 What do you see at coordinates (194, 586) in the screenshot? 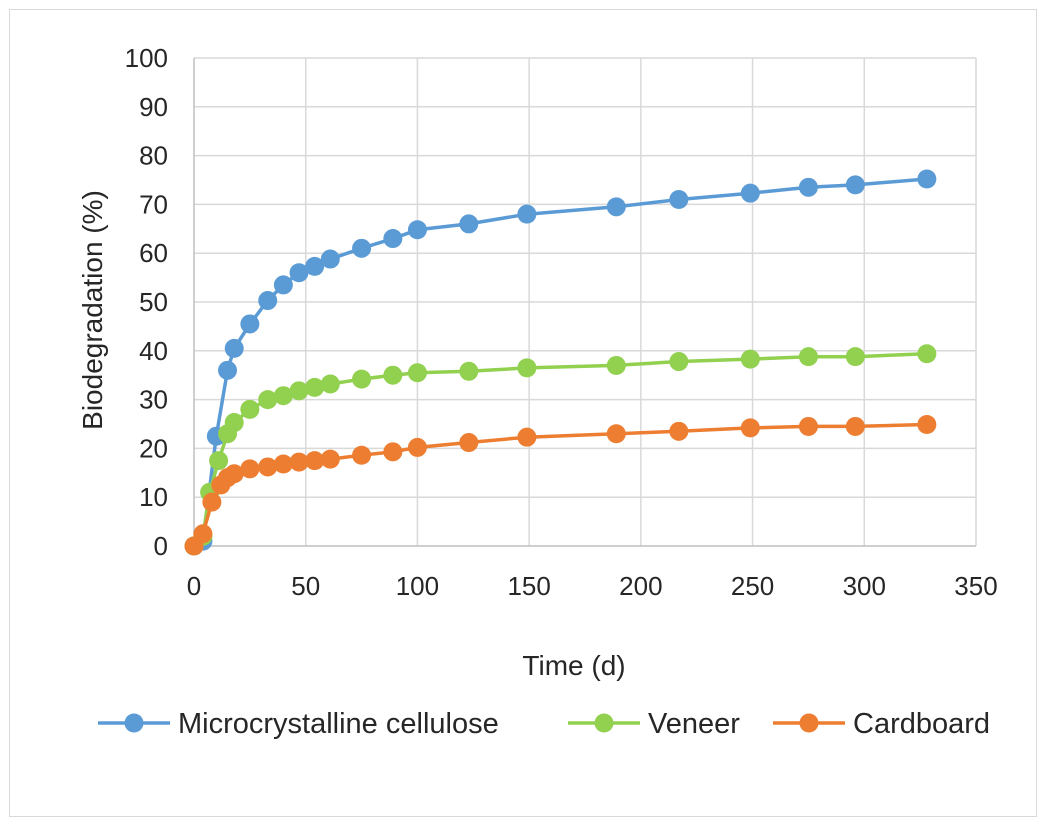
I see `x-tick-label: 0` at bounding box center [194, 586].